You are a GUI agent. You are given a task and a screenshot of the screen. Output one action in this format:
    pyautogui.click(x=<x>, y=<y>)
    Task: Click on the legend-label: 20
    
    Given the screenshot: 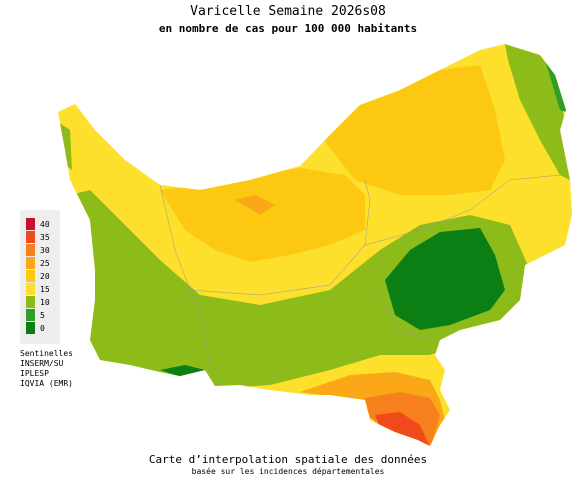 What is the action you would take?
    pyautogui.click(x=45, y=276)
    